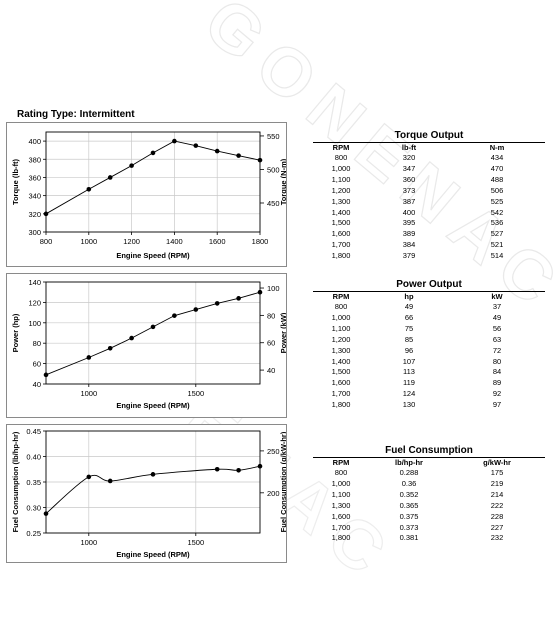 This screenshot has width=560, height=625. I want to click on table-header-cell: RPM, so click(341, 147).